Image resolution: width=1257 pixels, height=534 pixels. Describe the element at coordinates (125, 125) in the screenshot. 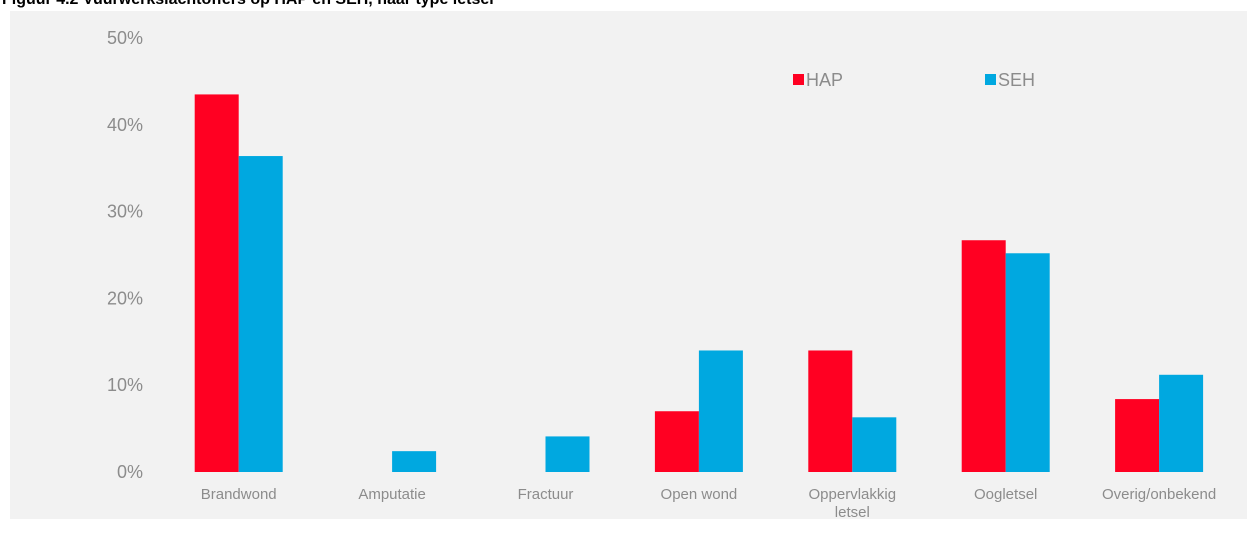

I see `y-tick-label: 40%` at that location.